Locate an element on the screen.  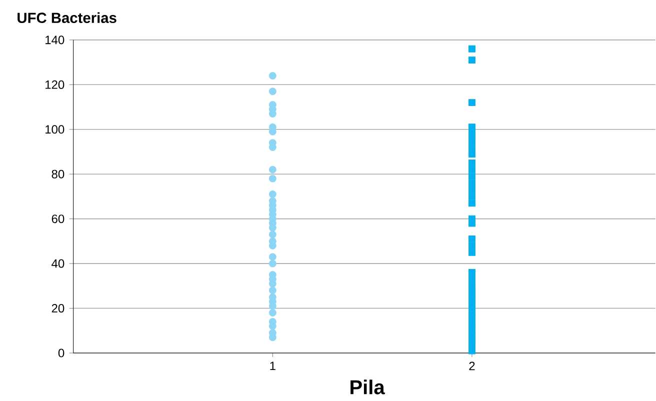
x-tick-label: 2 is located at coordinates (472, 366).